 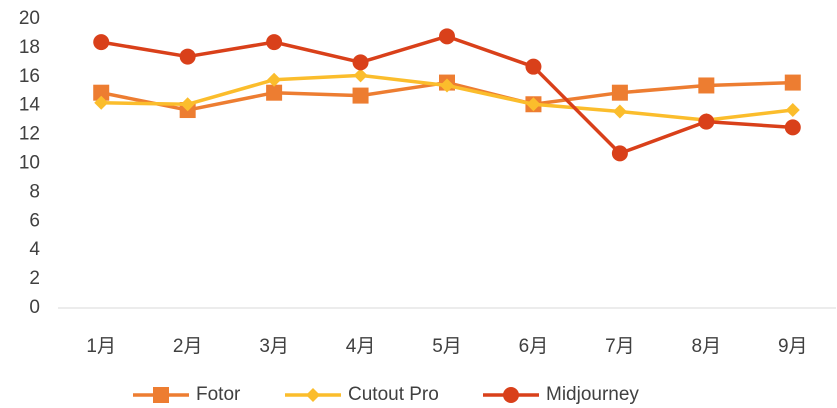 What do you see at coordinates (361, 346) in the screenshot?
I see `x-tick-label: 4月` at bounding box center [361, 346].